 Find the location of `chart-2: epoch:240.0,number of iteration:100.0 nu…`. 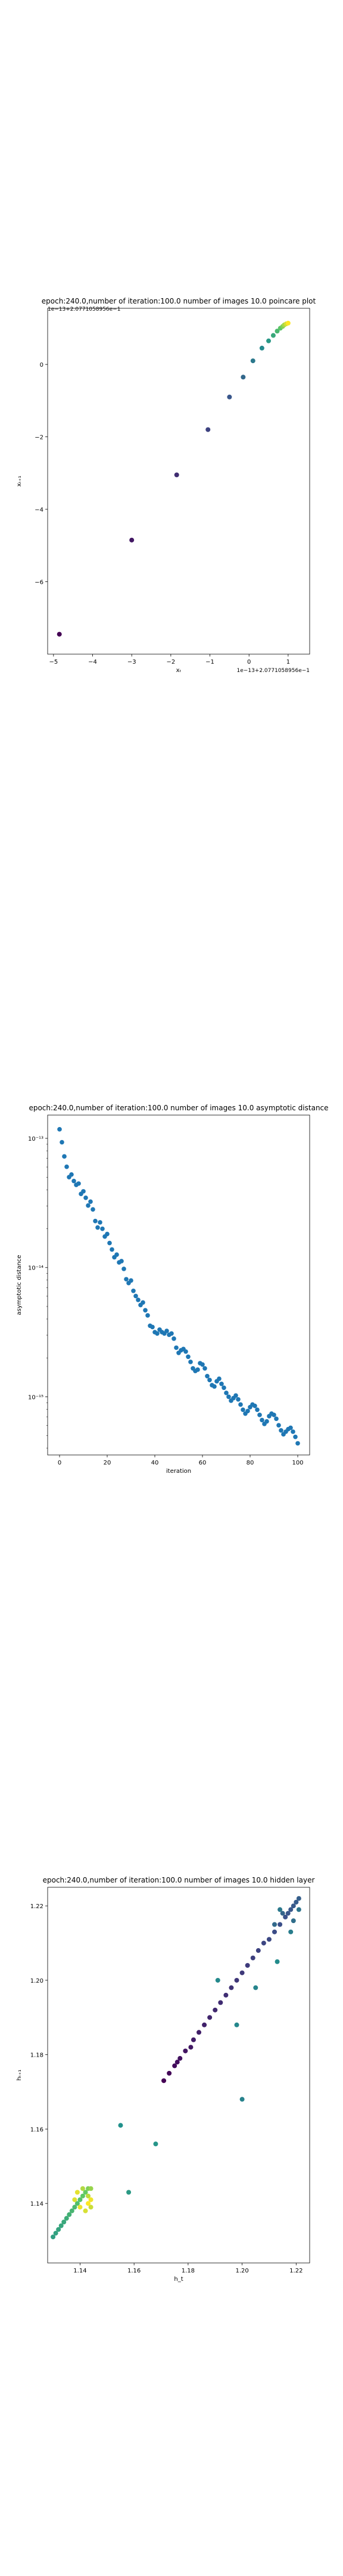

chart-2: epoch:240.0,number of iteration:100.0 nu… is located at coordinates (172, 1289).